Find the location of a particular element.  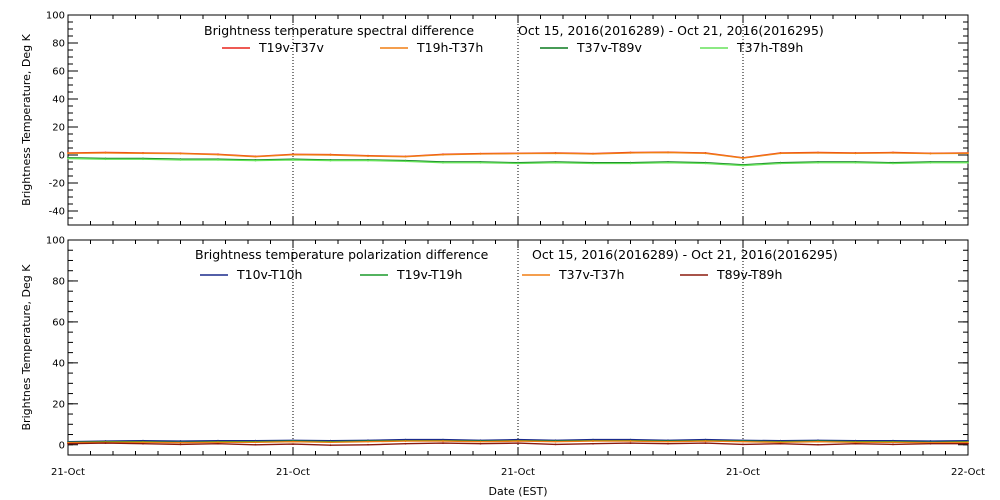

y-tick-label: -40 is located at coordinates (57, 212).